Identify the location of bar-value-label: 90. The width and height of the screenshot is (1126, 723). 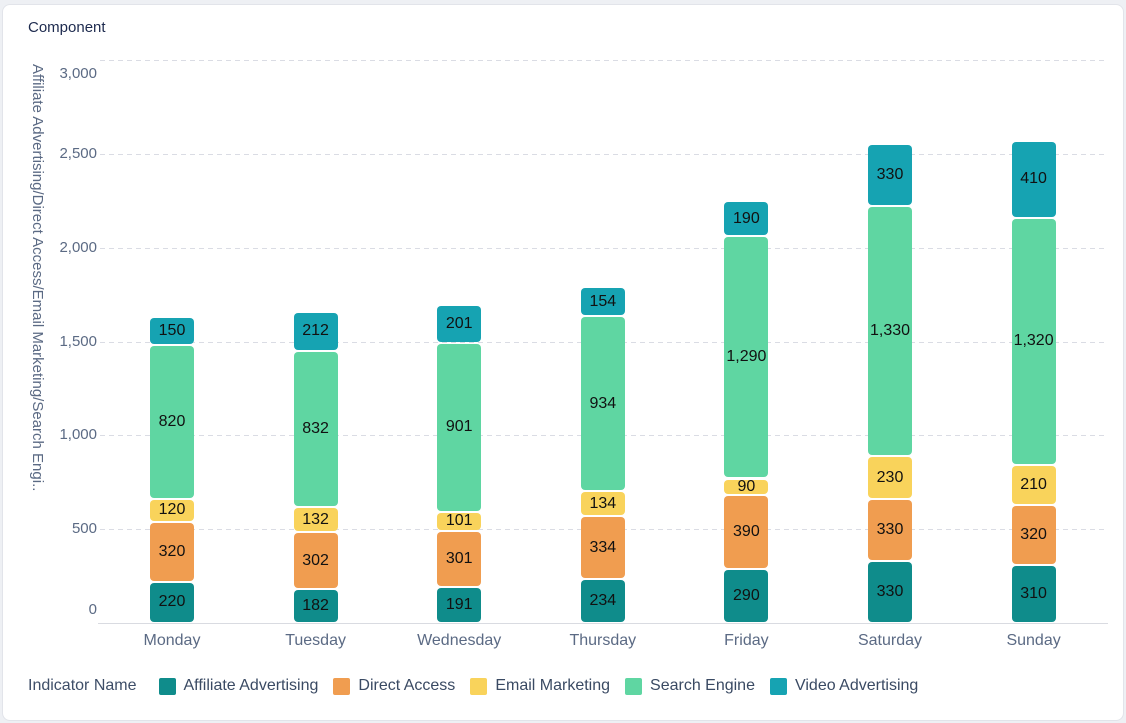
(746, 486).